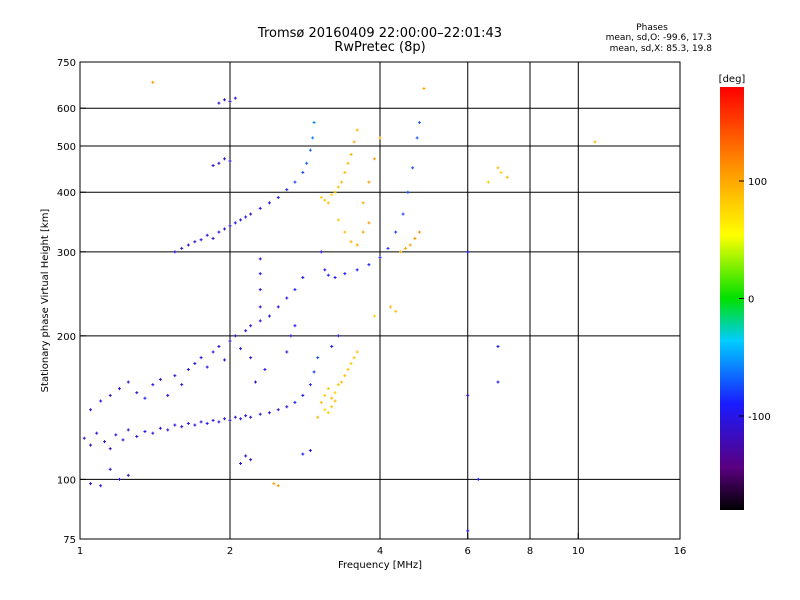 This screenshot has width=800, height=600. Describe the element at coordinates (69, 540) in the screenshot. I see `y-tick-label: 75` at that location.